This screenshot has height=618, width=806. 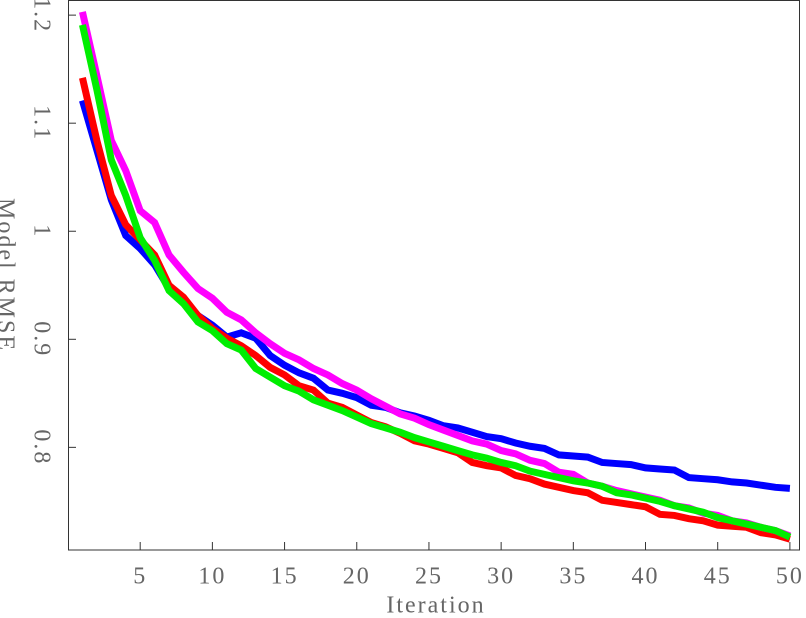 I want to click on x-tick-label: 5, so click(x=140, y=577).